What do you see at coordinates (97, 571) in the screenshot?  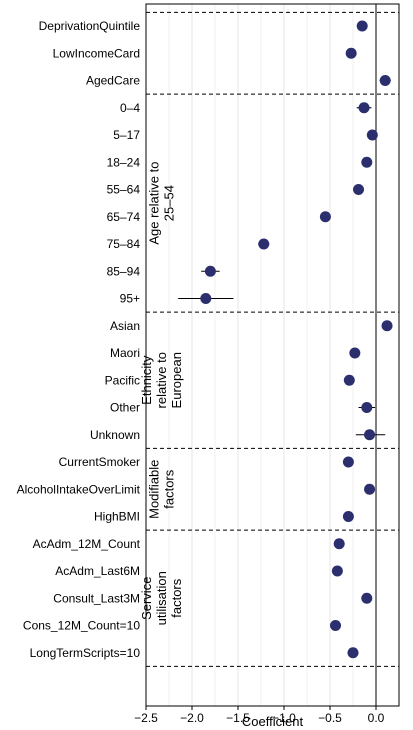 I see `category-label: AcAdm_Last6M` at bounding box center [97, 571].